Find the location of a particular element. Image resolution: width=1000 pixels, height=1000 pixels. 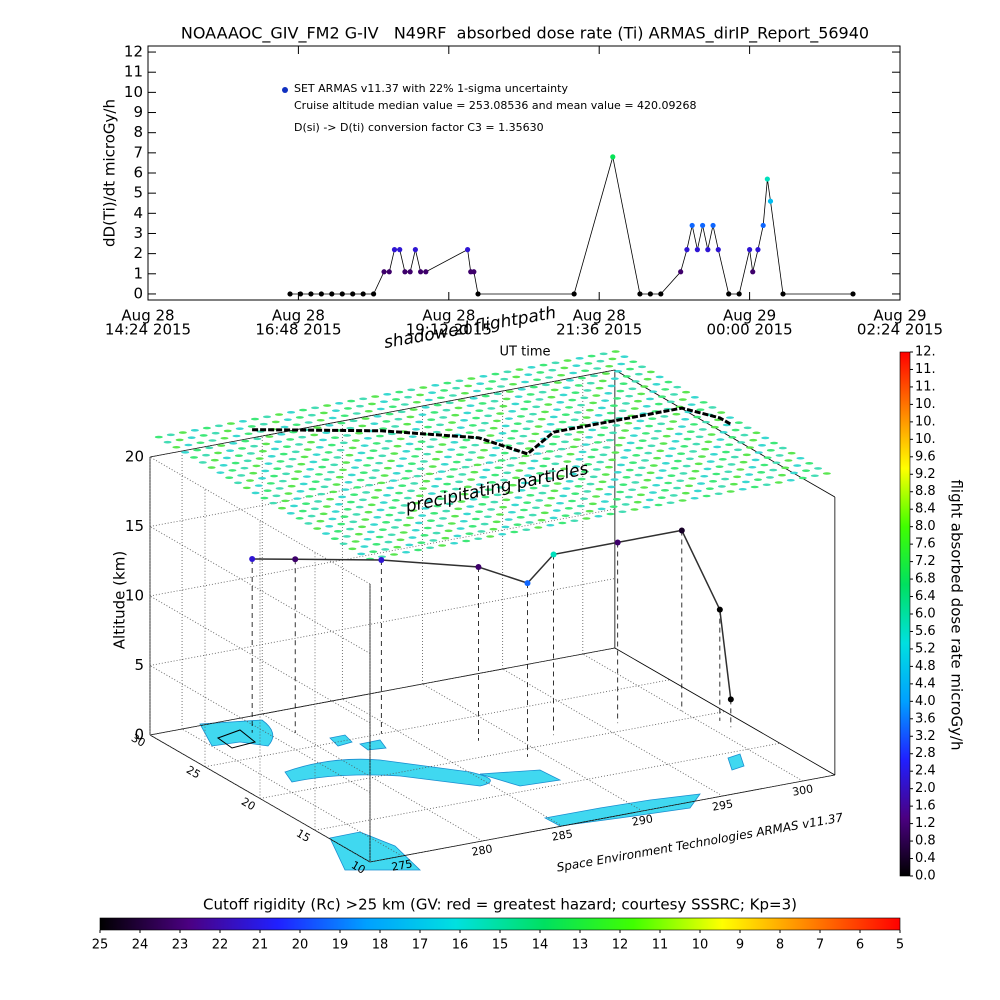

flight-point is located at coordinates (478, 567).